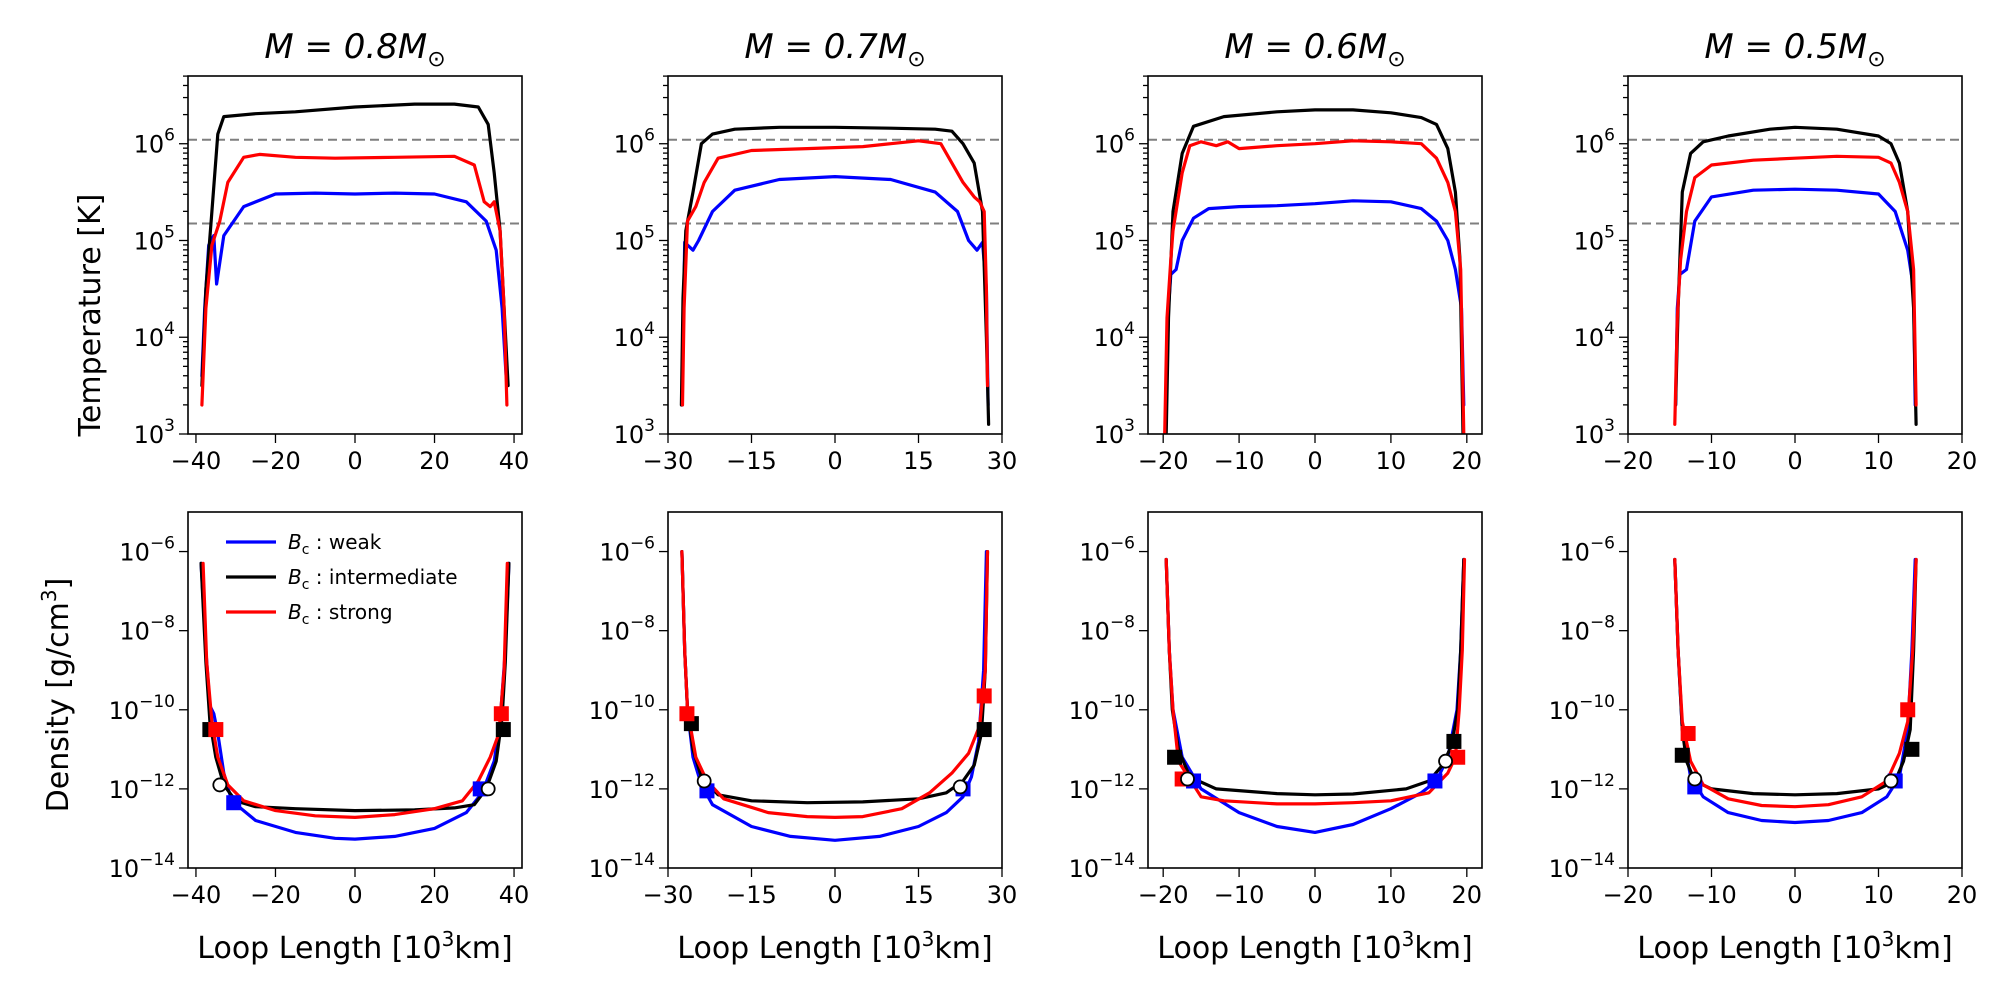  Describe the element at coordinates (642, 544) in the screenshot. I see `y-tick-exponent: −6` at that location.